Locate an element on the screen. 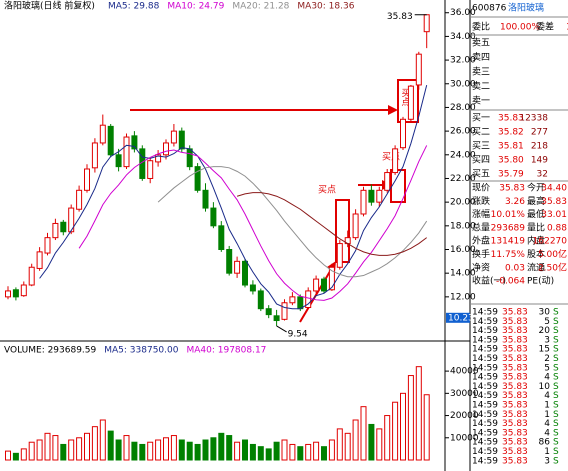  y-tick-label: 22.00 is located at coordinates (463, 179).